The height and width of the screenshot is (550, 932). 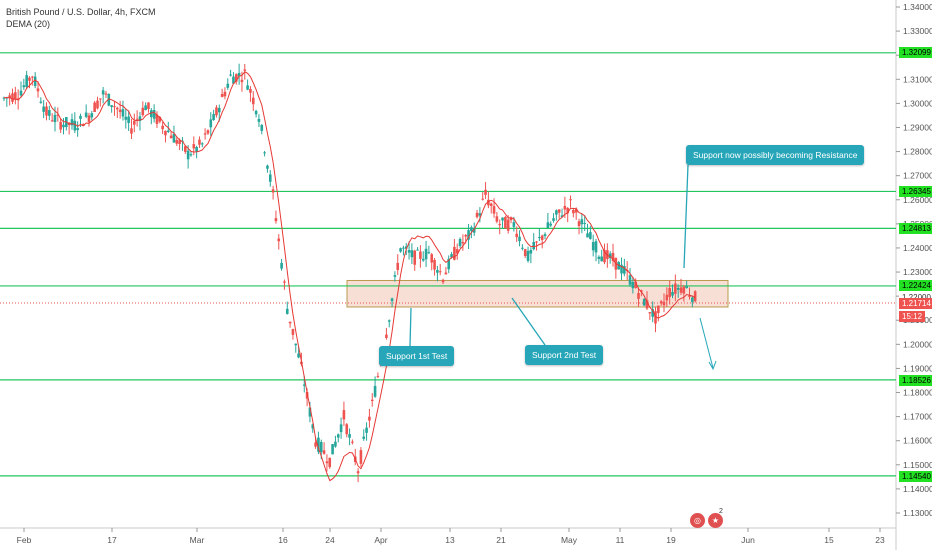 I want to click on callout-resistance: Support now possibly becoming Resistance, so click(x=775, y=155).